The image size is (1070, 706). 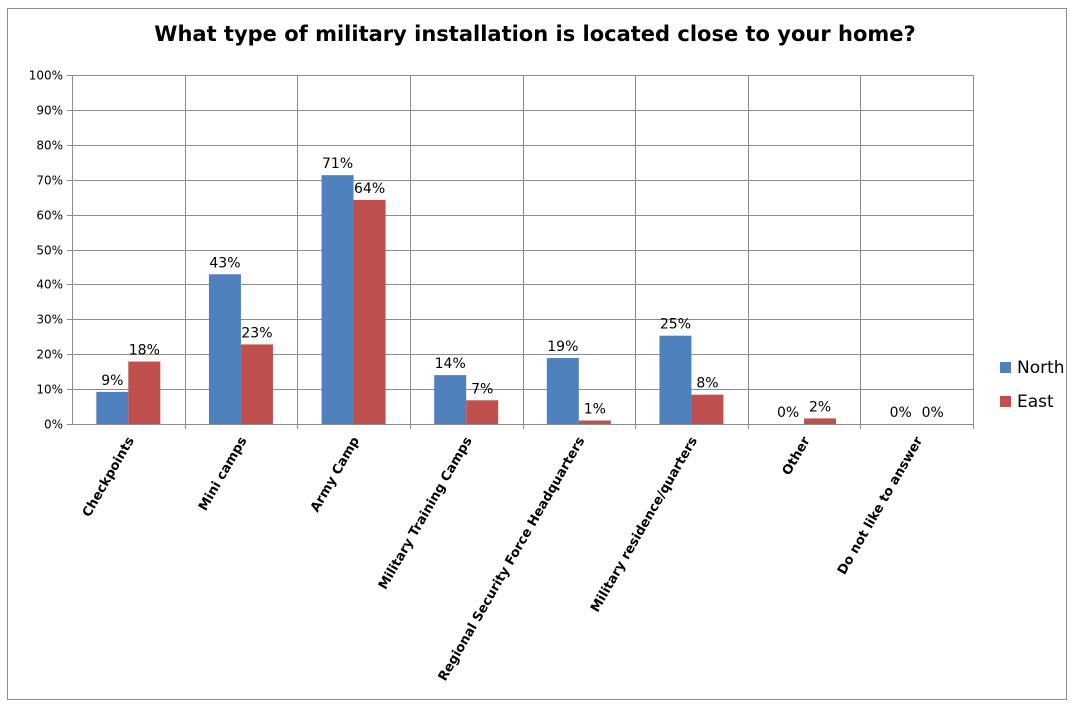 I want to click on data-label-north: 19%, so click(x=562, y=347).